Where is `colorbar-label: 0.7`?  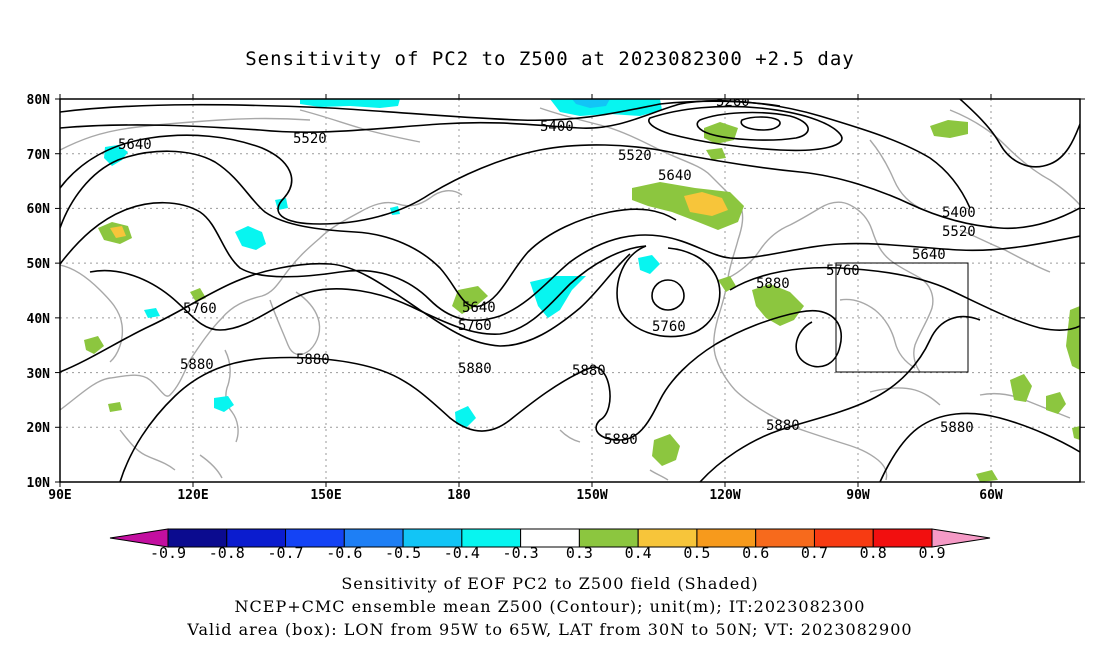 colorbar-label: 0.7 is located at coordinates (814, 553).